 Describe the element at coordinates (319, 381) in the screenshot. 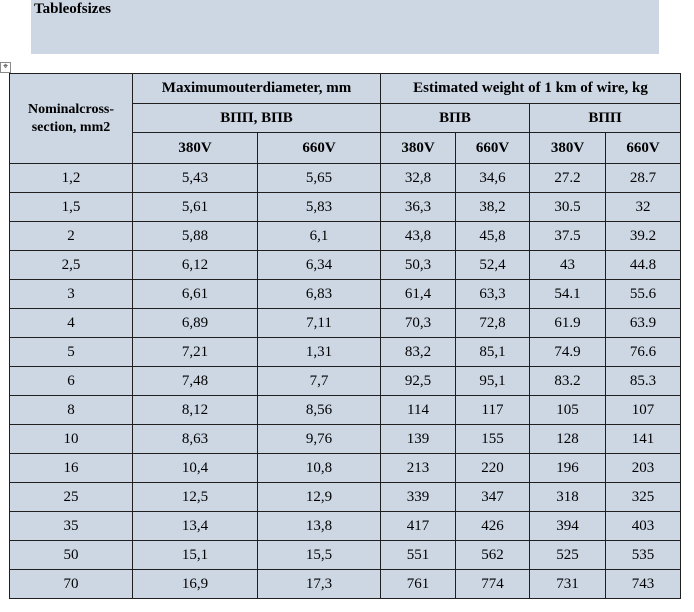

I see `cell-diameter-660v: 7,7` at that location.